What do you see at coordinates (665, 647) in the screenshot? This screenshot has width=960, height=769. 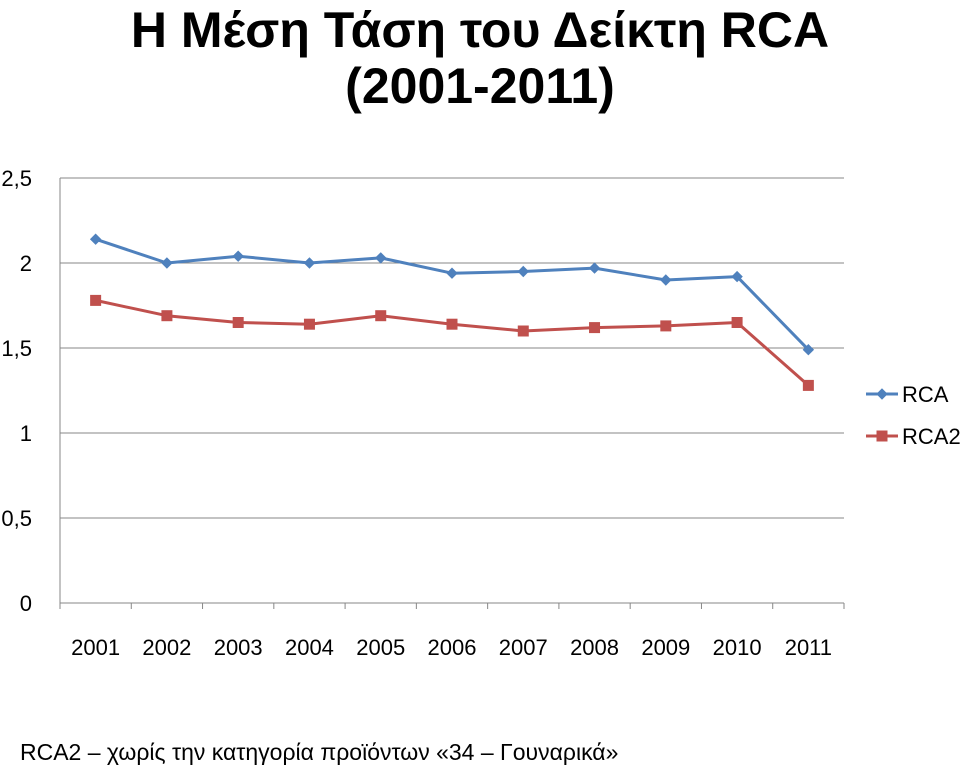 I see `x-tick-label: 2009` at bounding box center [665, 647].